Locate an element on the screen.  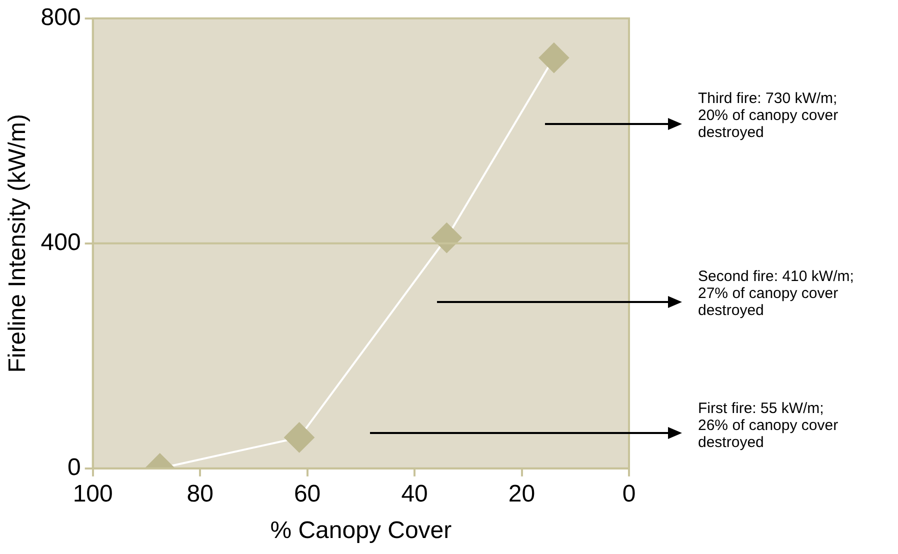
x-tick-label: 60 is located at coordinates (307, 494).